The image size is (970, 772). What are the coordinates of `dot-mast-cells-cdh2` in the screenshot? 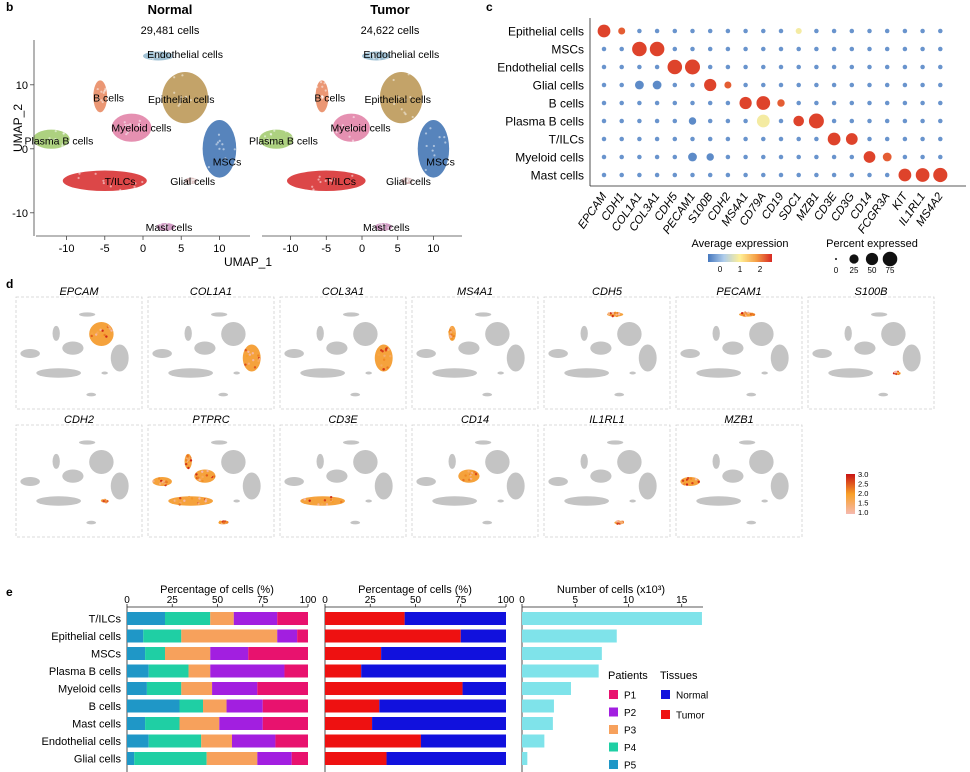 It's located at (728, 175).